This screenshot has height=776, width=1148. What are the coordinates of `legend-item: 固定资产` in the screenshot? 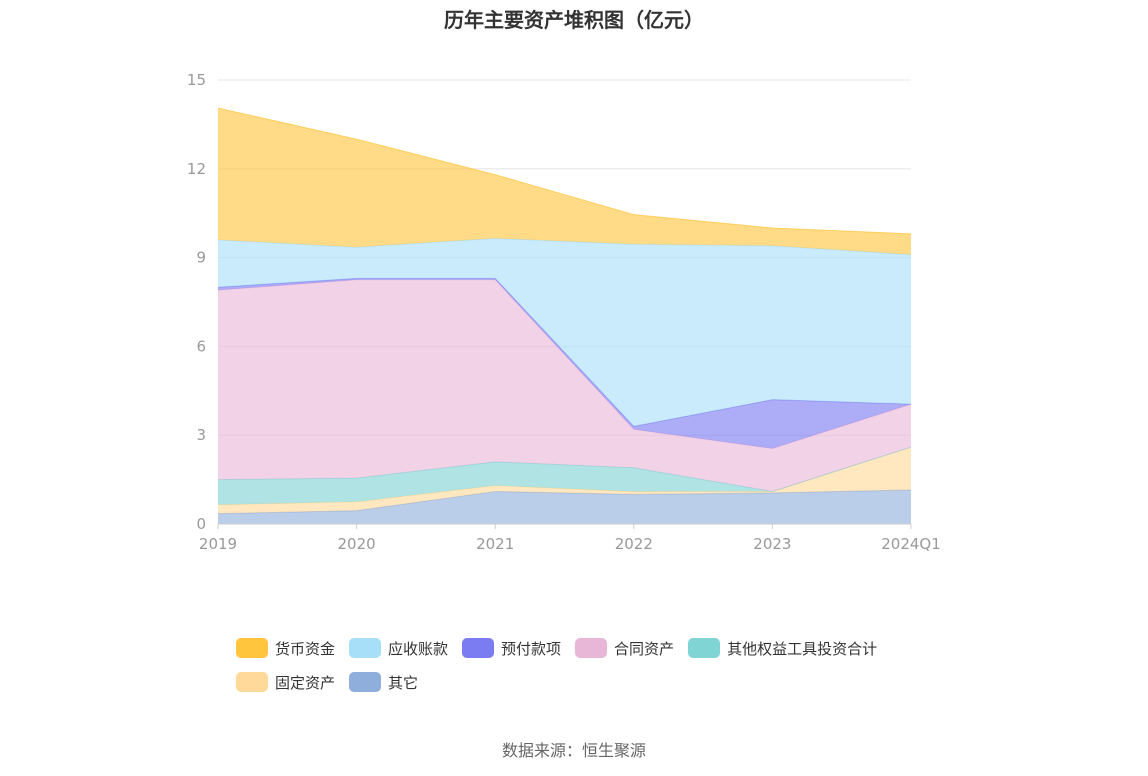 It's located at (285, 682).